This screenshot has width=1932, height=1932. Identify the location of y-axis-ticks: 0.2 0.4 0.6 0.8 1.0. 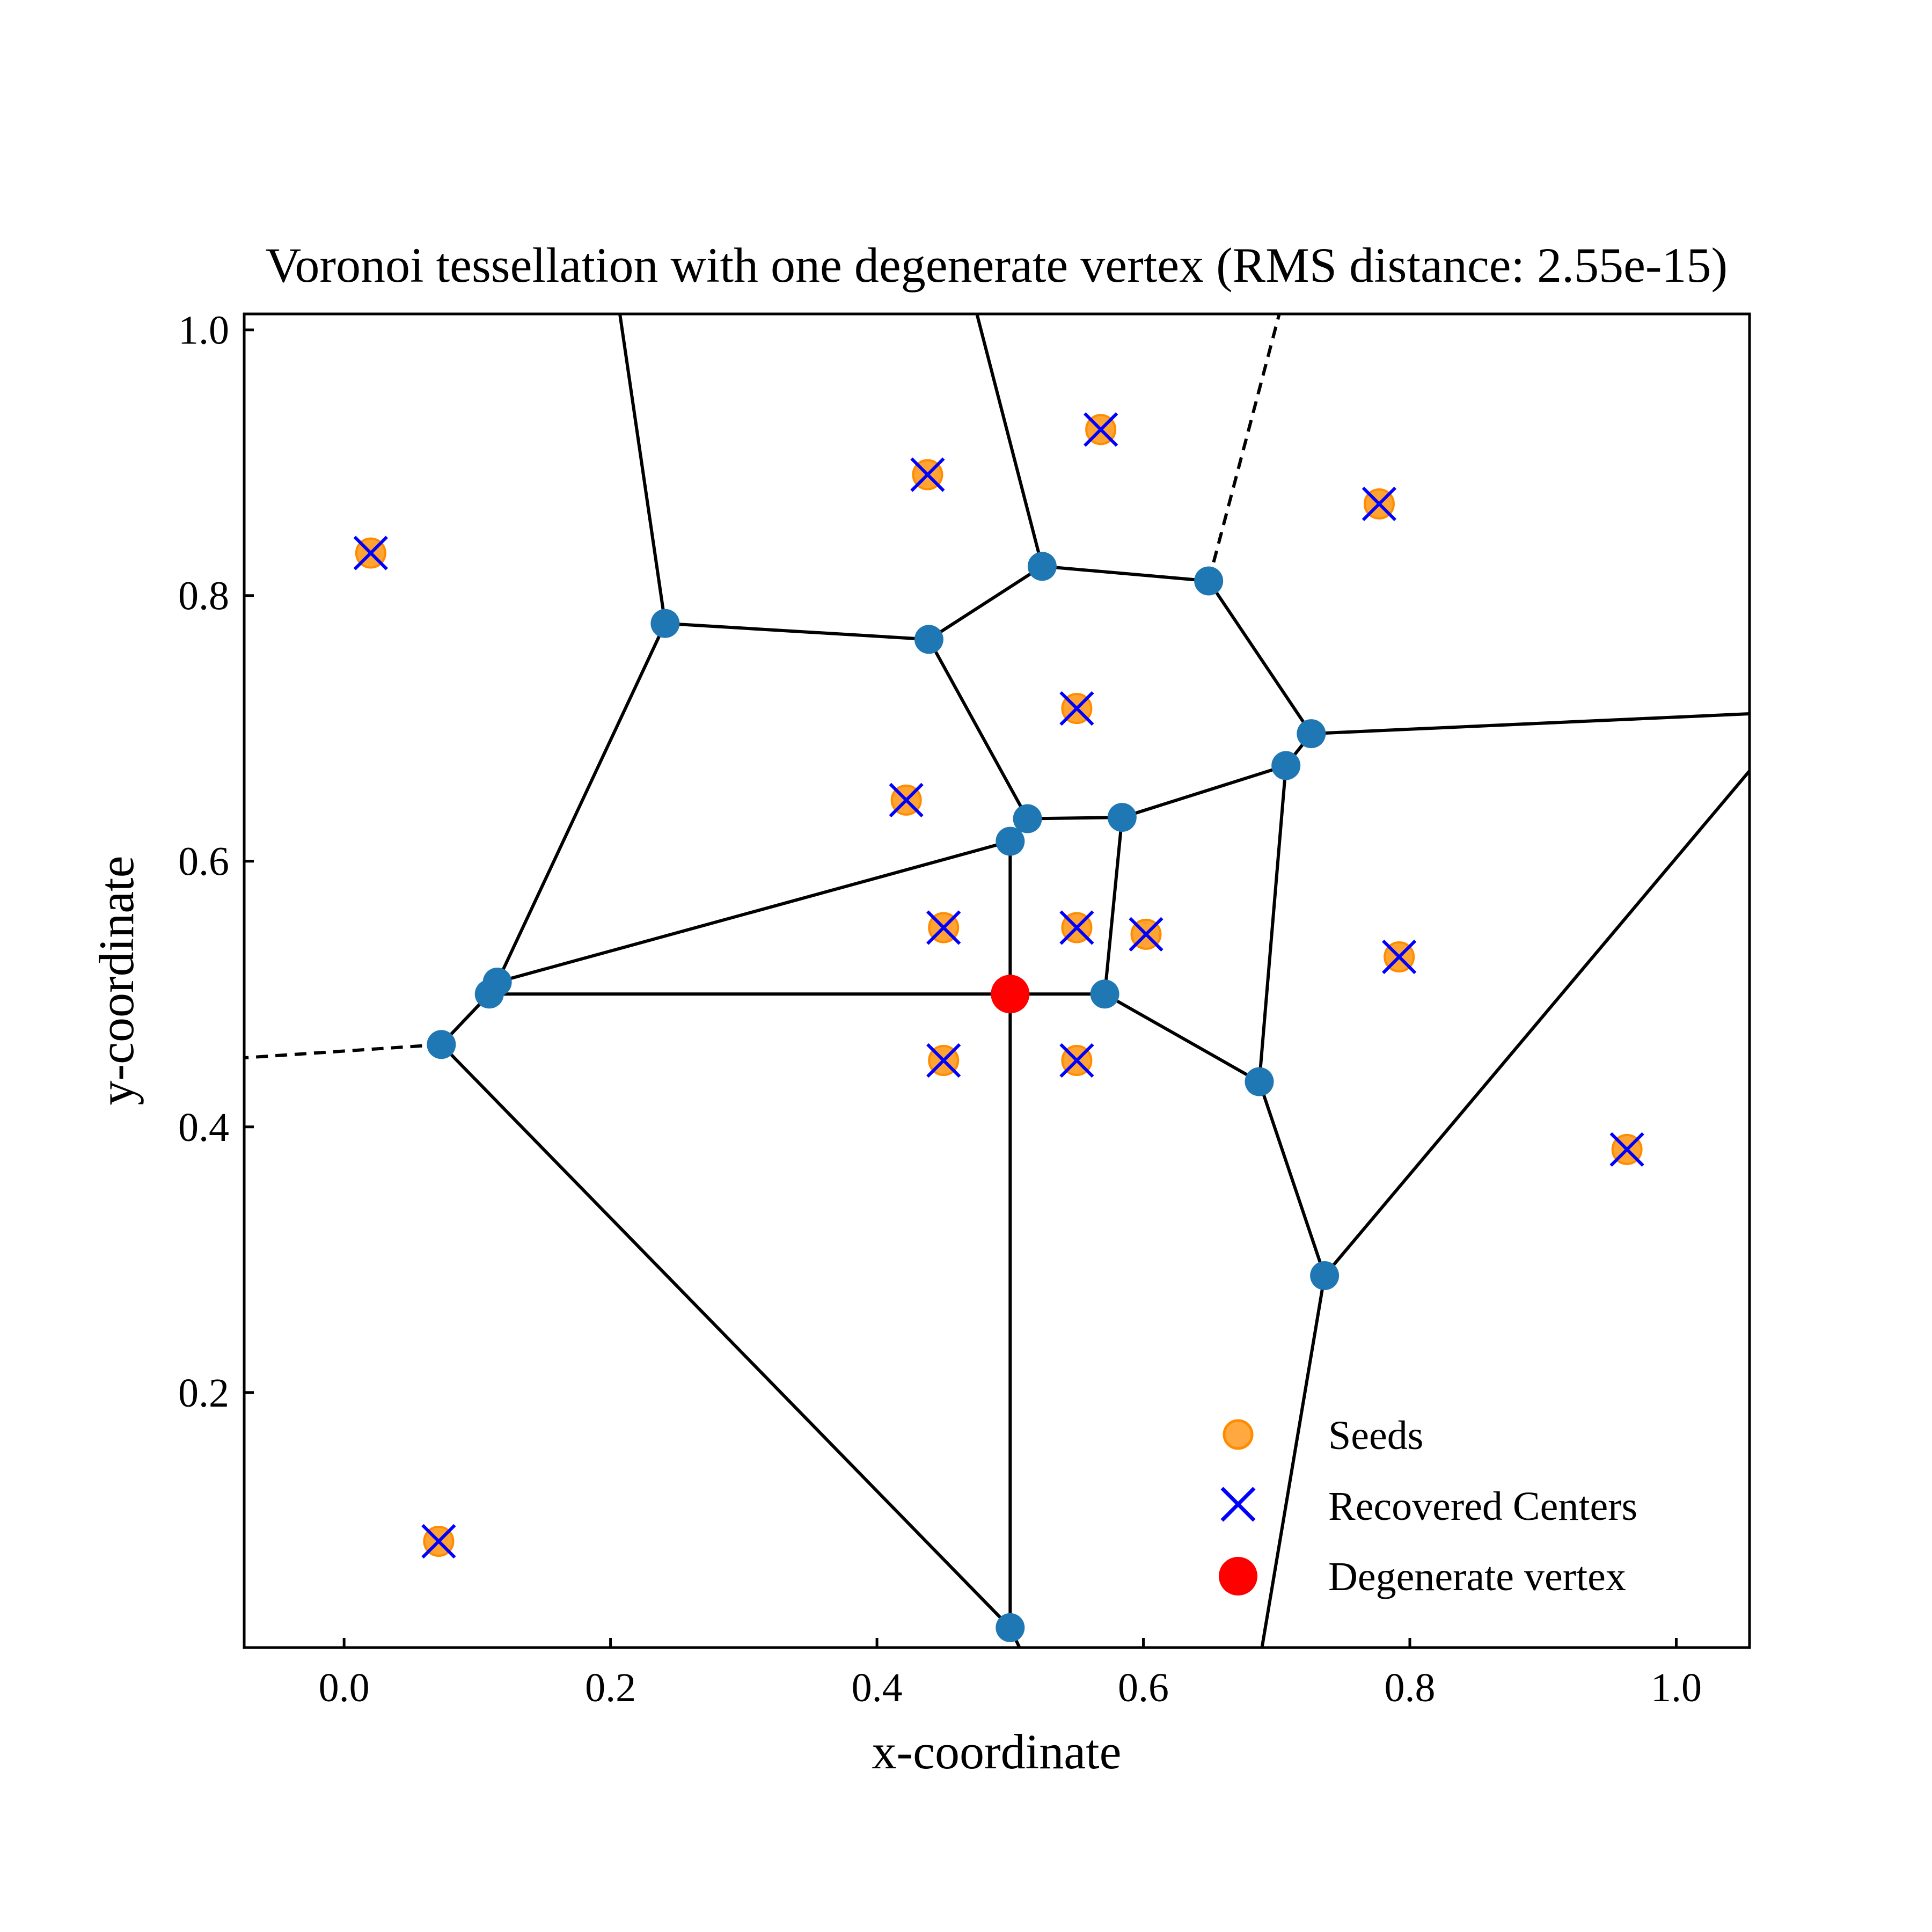
(216, 862).